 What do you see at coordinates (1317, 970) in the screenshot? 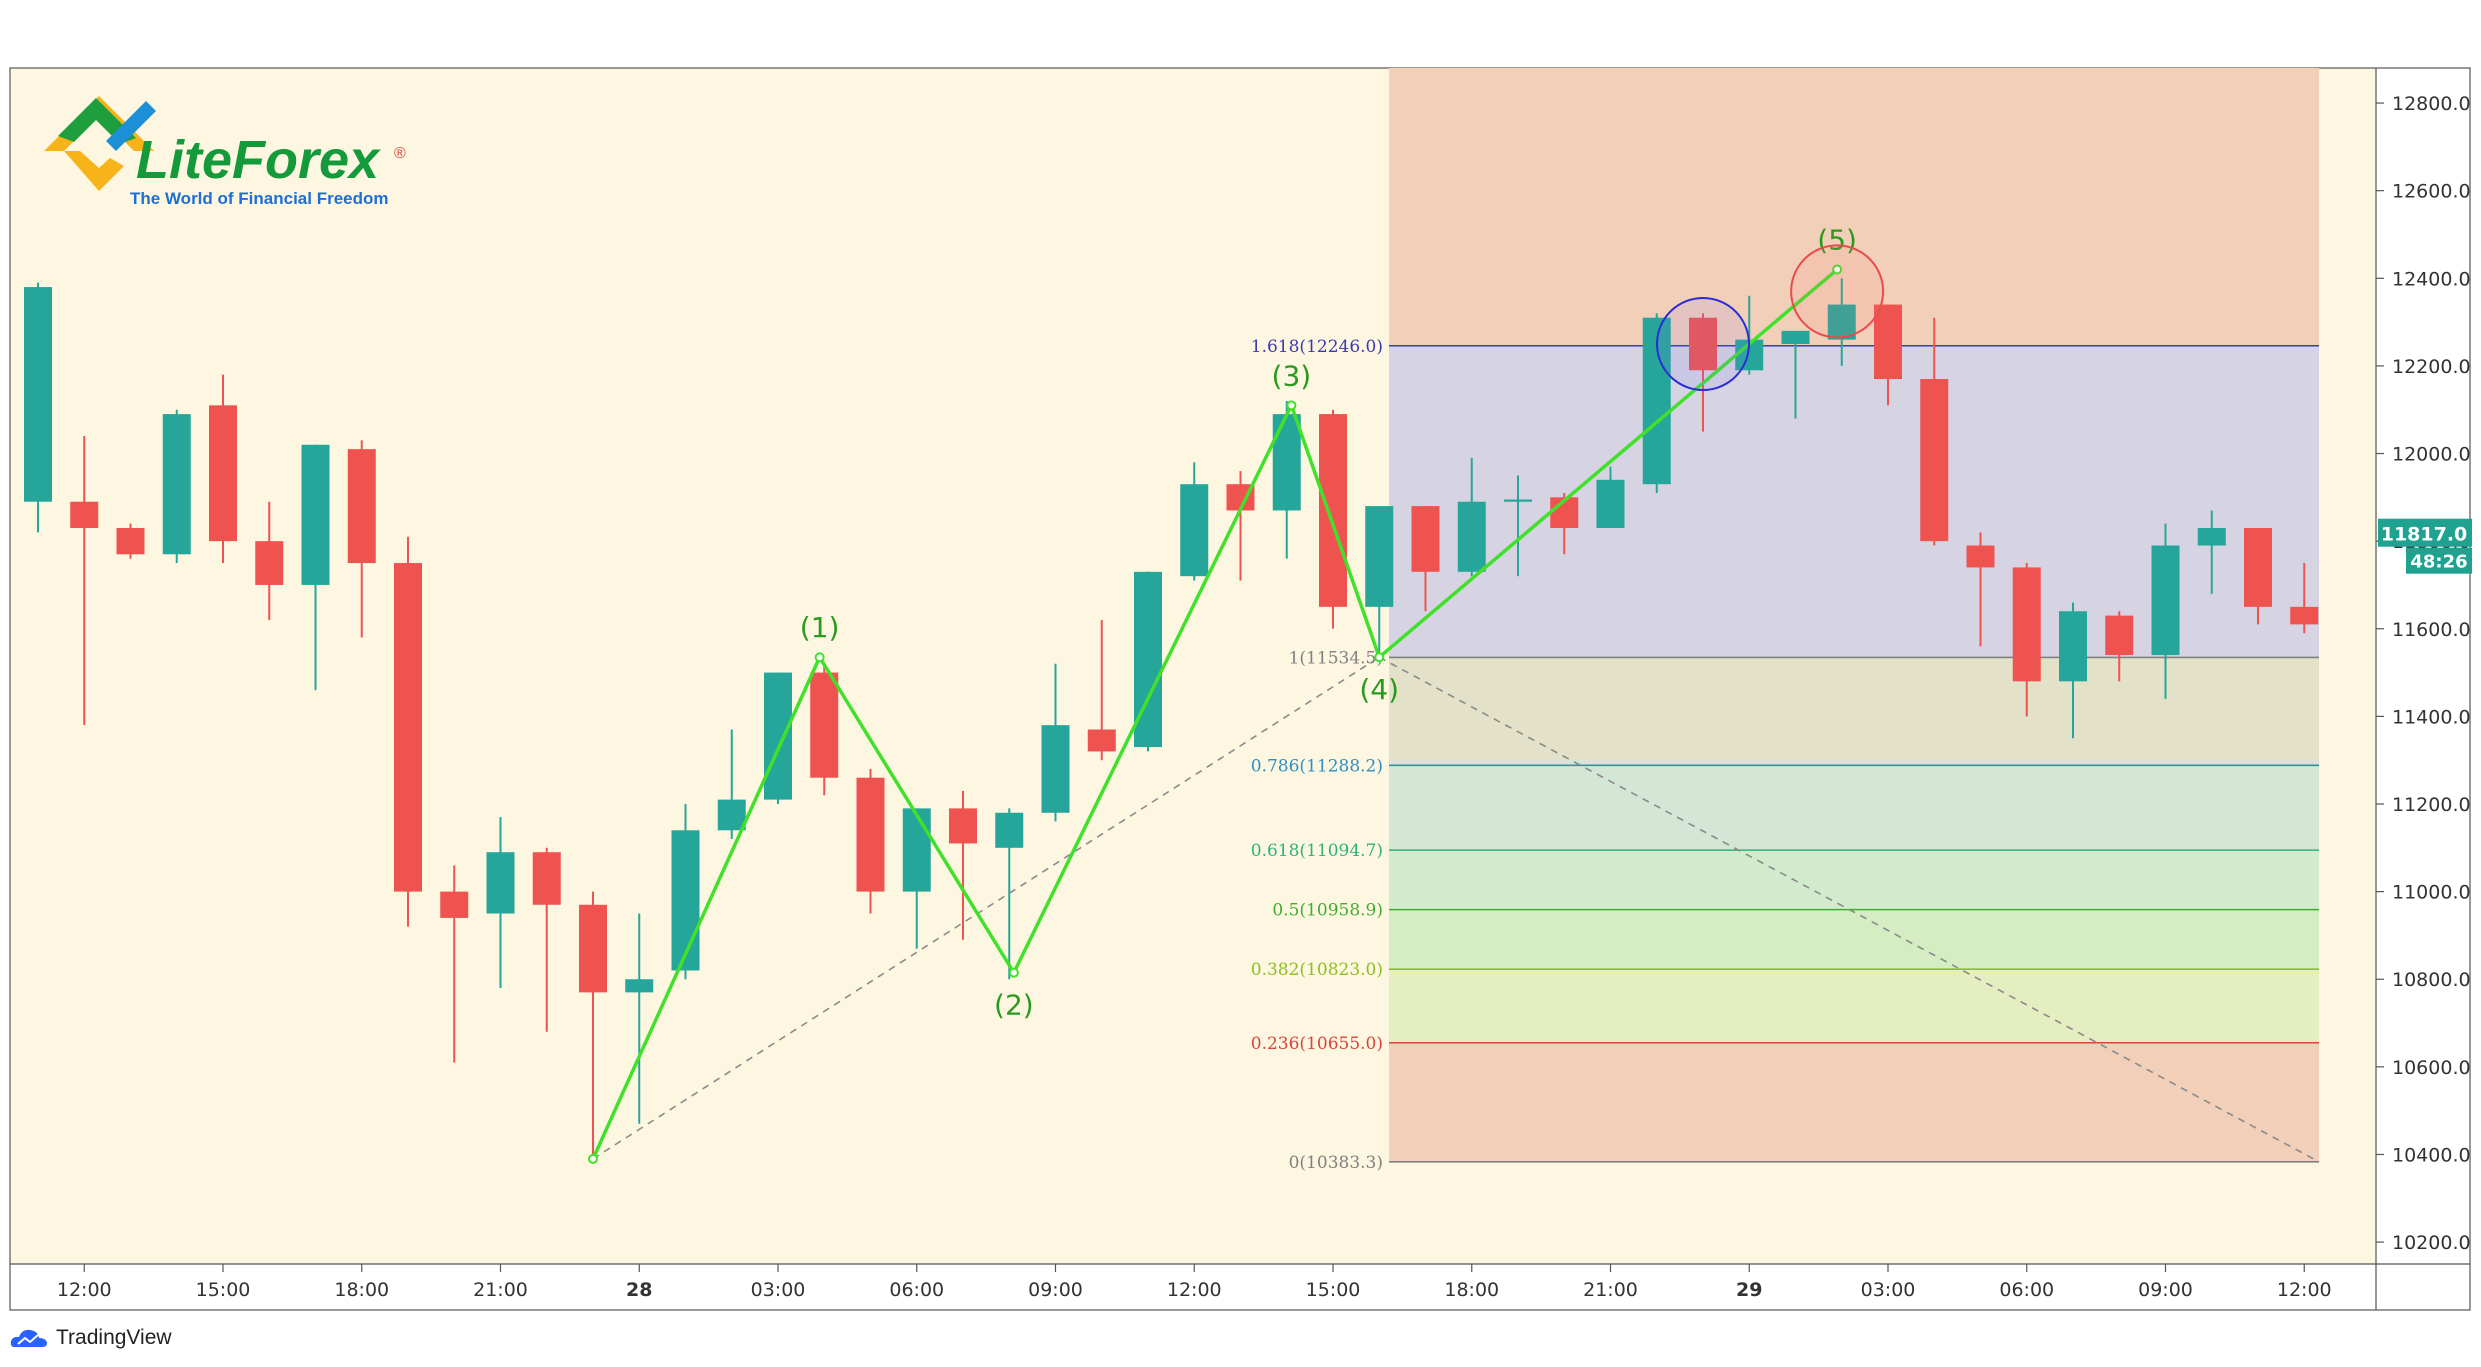
I see `fib-label-0.382: 0.382(10823.0)` at bounding box center [1317, 970].